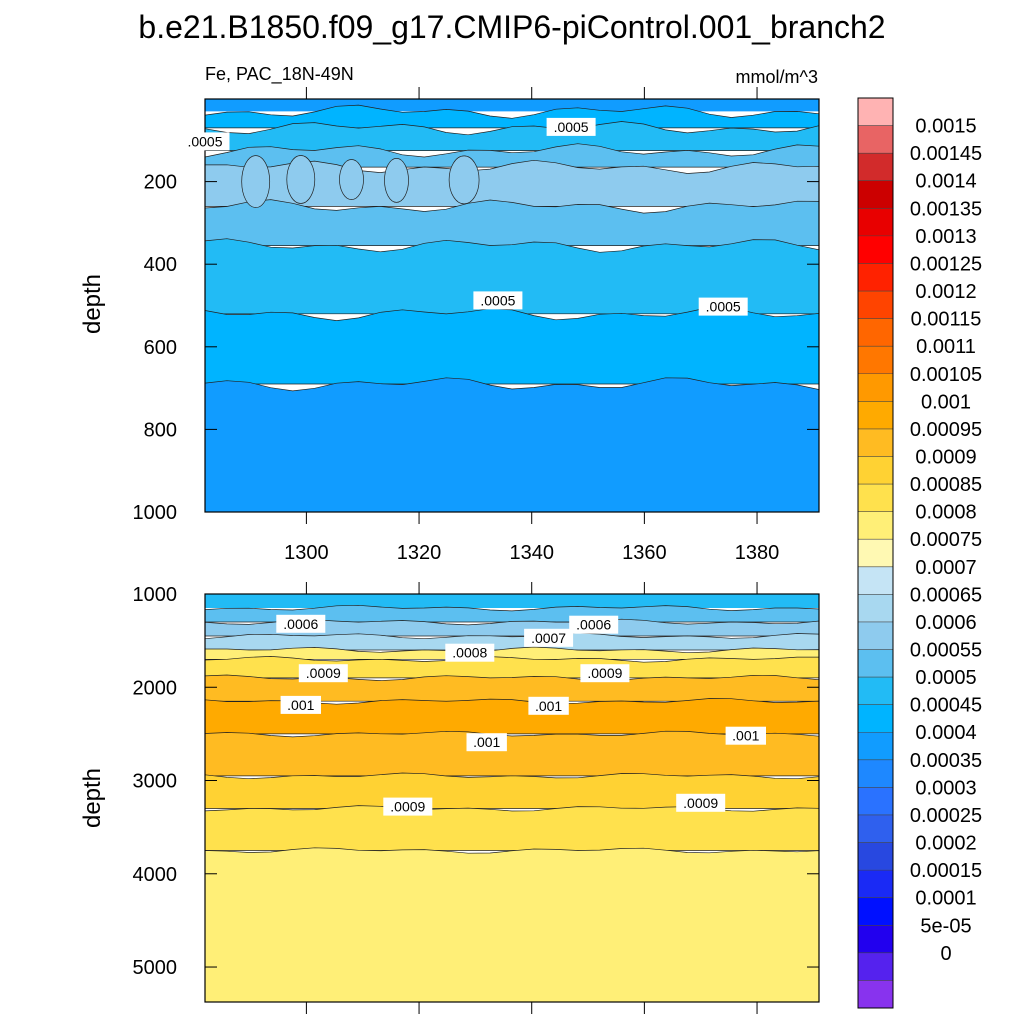  What do you see at coordinates (155, 968) in the screenshot?
I see `y-tick-label: 5000` at bounding box center [155, 968].